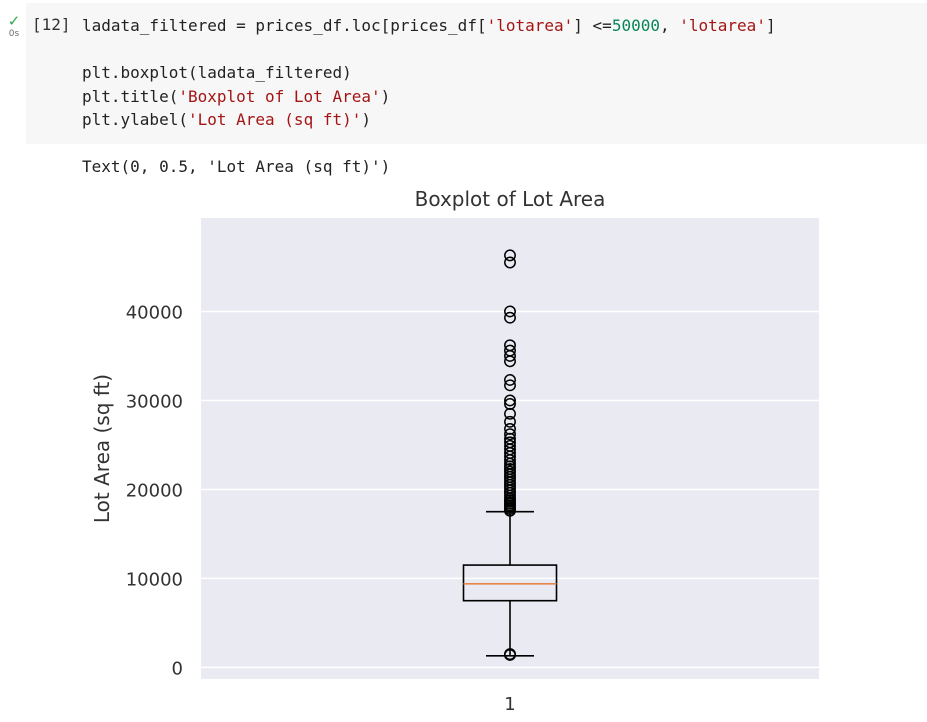 The width and height of the screenshot is (927, 722). Describe the element at coordinates (154, 312) in the screenshot. I see `y-tick-label: 40000` at that location.